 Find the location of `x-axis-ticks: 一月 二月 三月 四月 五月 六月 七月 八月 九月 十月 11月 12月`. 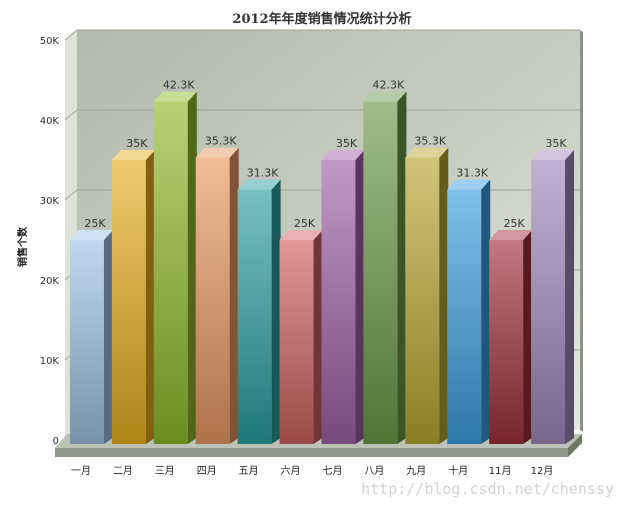

x-axis-ticks: 一月 二月 三月 四月 五月 六月 七月 八月 九月 十月 11月 12月 is located at coordinates (312, 470).